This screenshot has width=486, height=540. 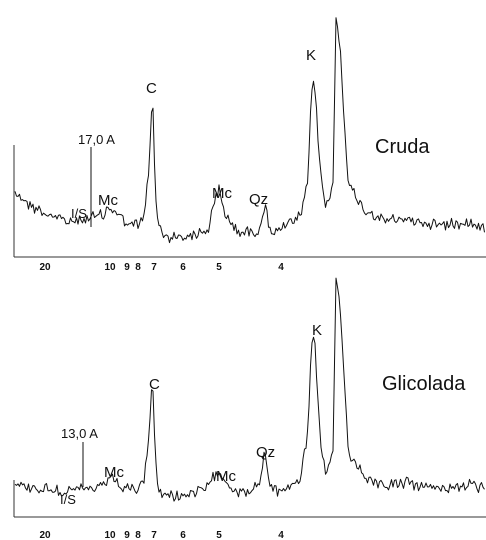 What do you see at coordinates (402, 147) in the screenshot?
I see `sample-title: Cruda` at bounding box center [402, 147].